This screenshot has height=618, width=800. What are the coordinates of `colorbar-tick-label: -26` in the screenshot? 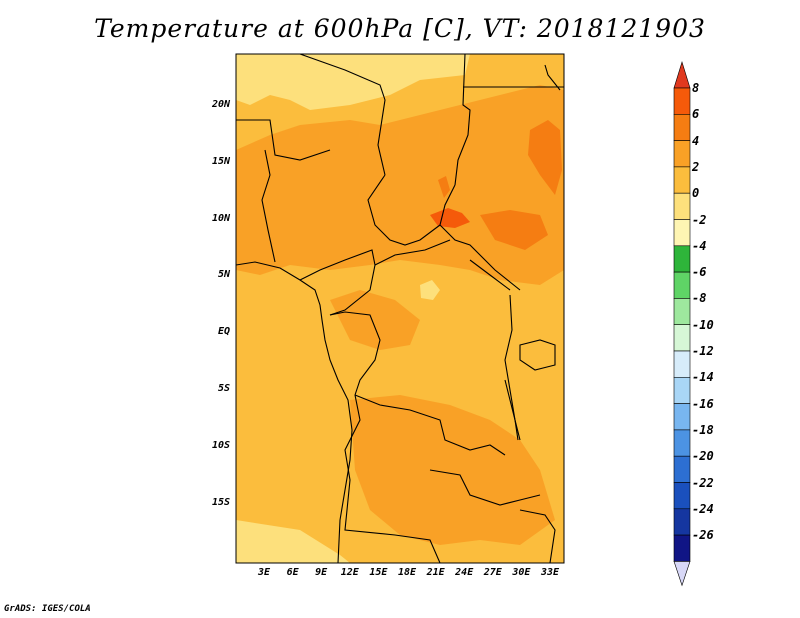 It's located at (703, 535).